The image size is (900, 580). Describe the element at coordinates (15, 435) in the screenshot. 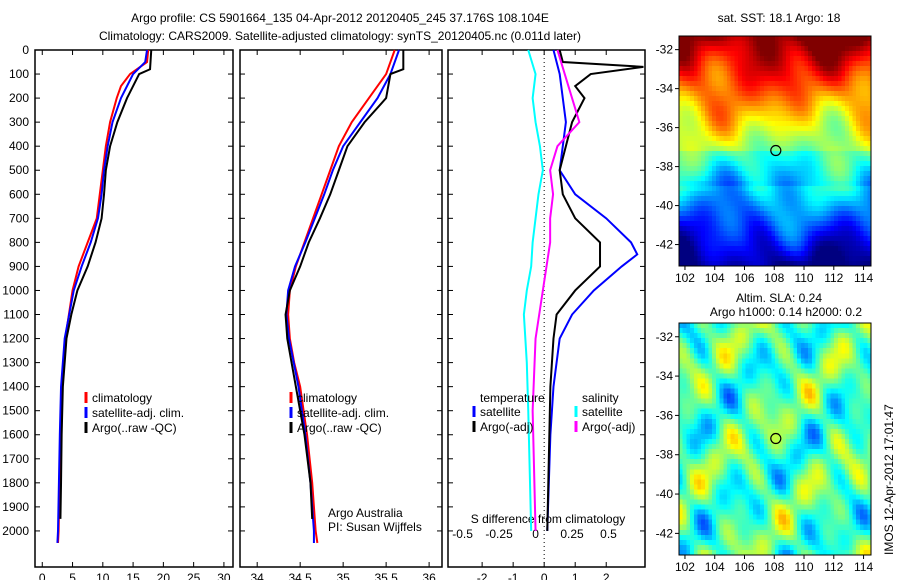

I see `y-tick-label: 1600` at that location.